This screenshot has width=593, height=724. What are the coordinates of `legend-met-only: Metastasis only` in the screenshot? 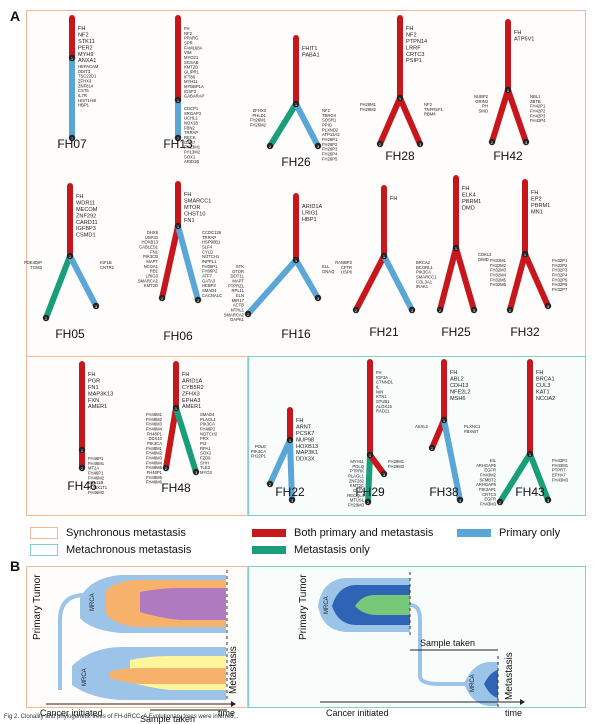 It's located at (311, 550).